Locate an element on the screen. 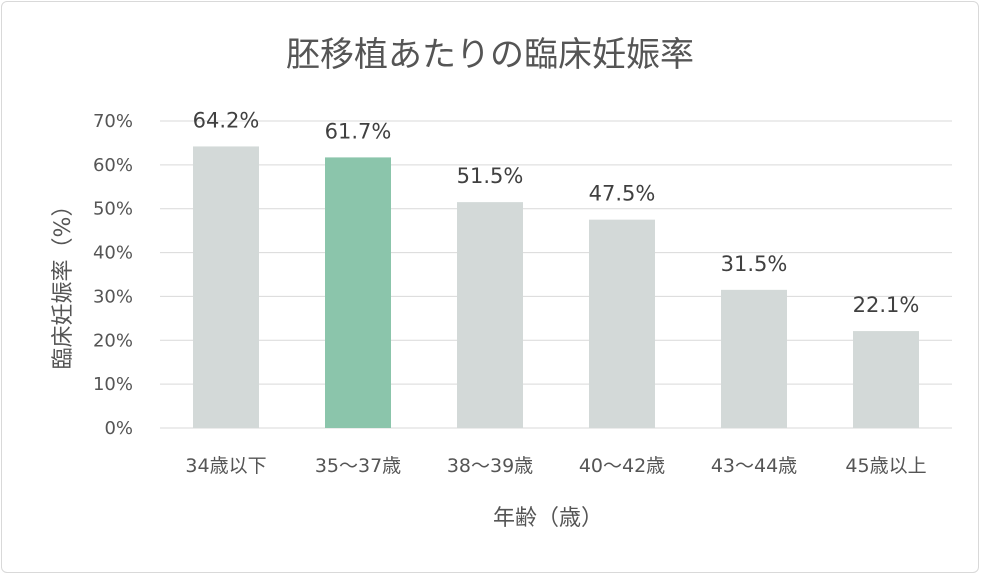  x-category-label: 45歳以上 is located at coordinates (885, 466).